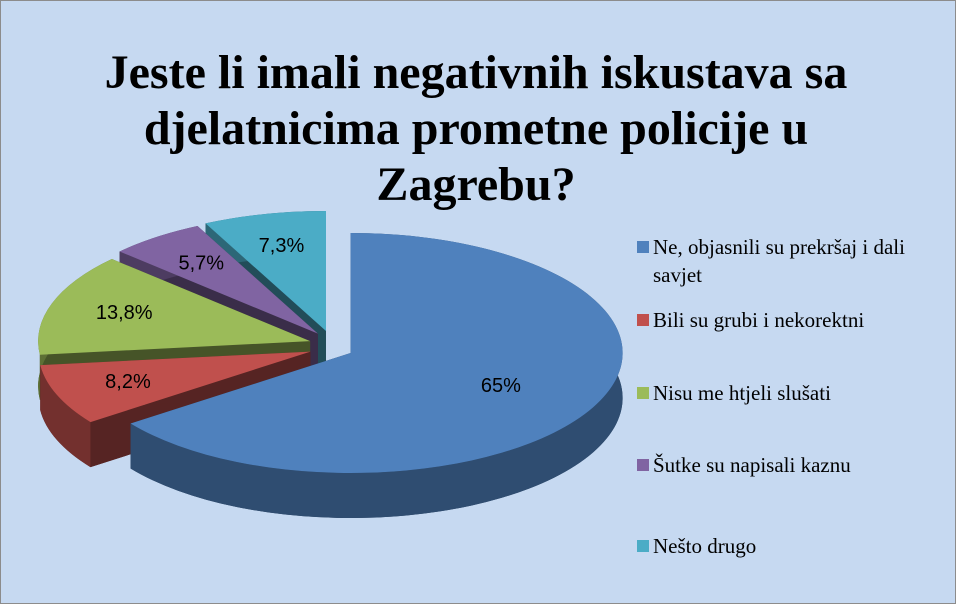 Image resolution: width=956 pixels, height=604 pixels. What do you see at coordinates (202, 263) in the screenshot?
I see `data-label: 5,7%` at bounding box center [202, 263].